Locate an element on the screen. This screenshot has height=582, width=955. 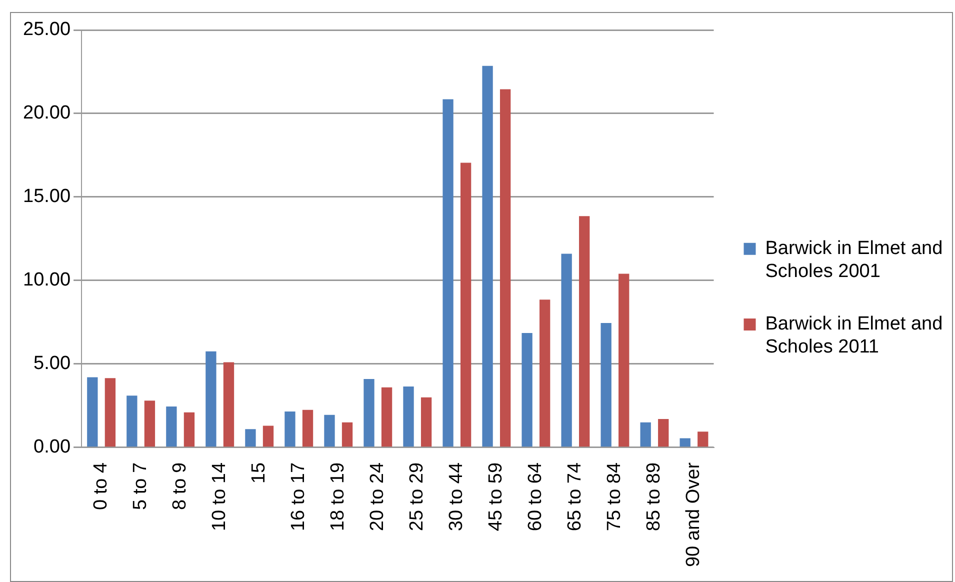
x-tick-label: 10 to 14 is located at coordinates (219, 497).